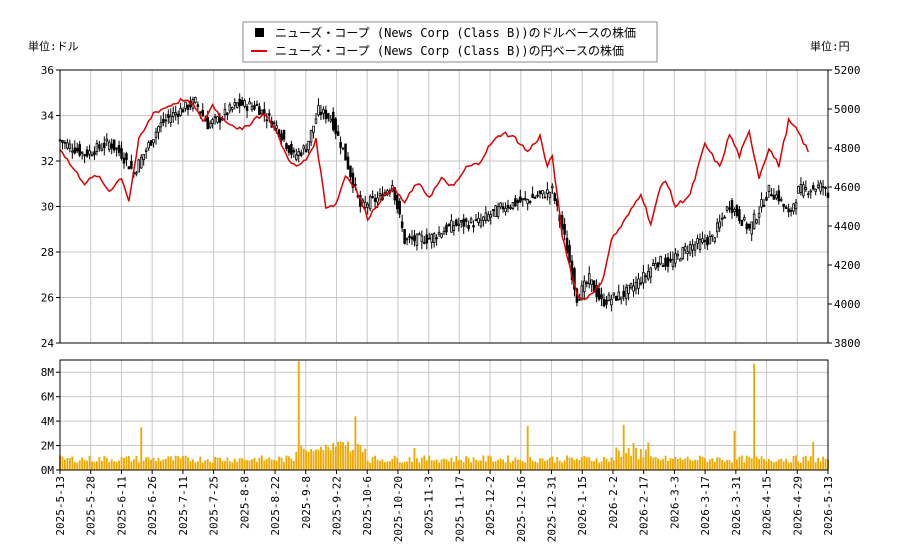 This screenshot has height=550, width=900. I want to click on left-tick-label: 30, so click(47, 207).